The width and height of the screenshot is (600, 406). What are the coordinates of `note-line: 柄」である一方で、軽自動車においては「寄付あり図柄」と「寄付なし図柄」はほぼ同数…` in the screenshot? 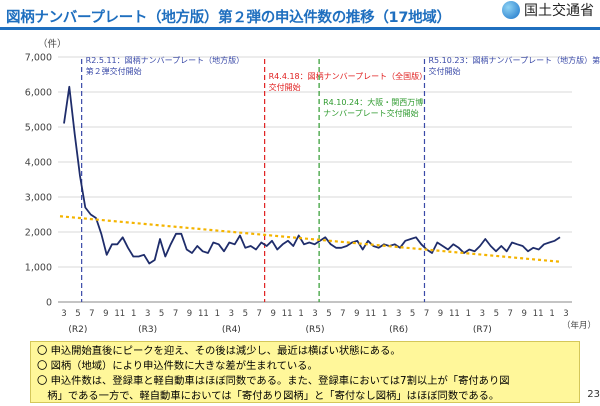 It's located at (268, 396).